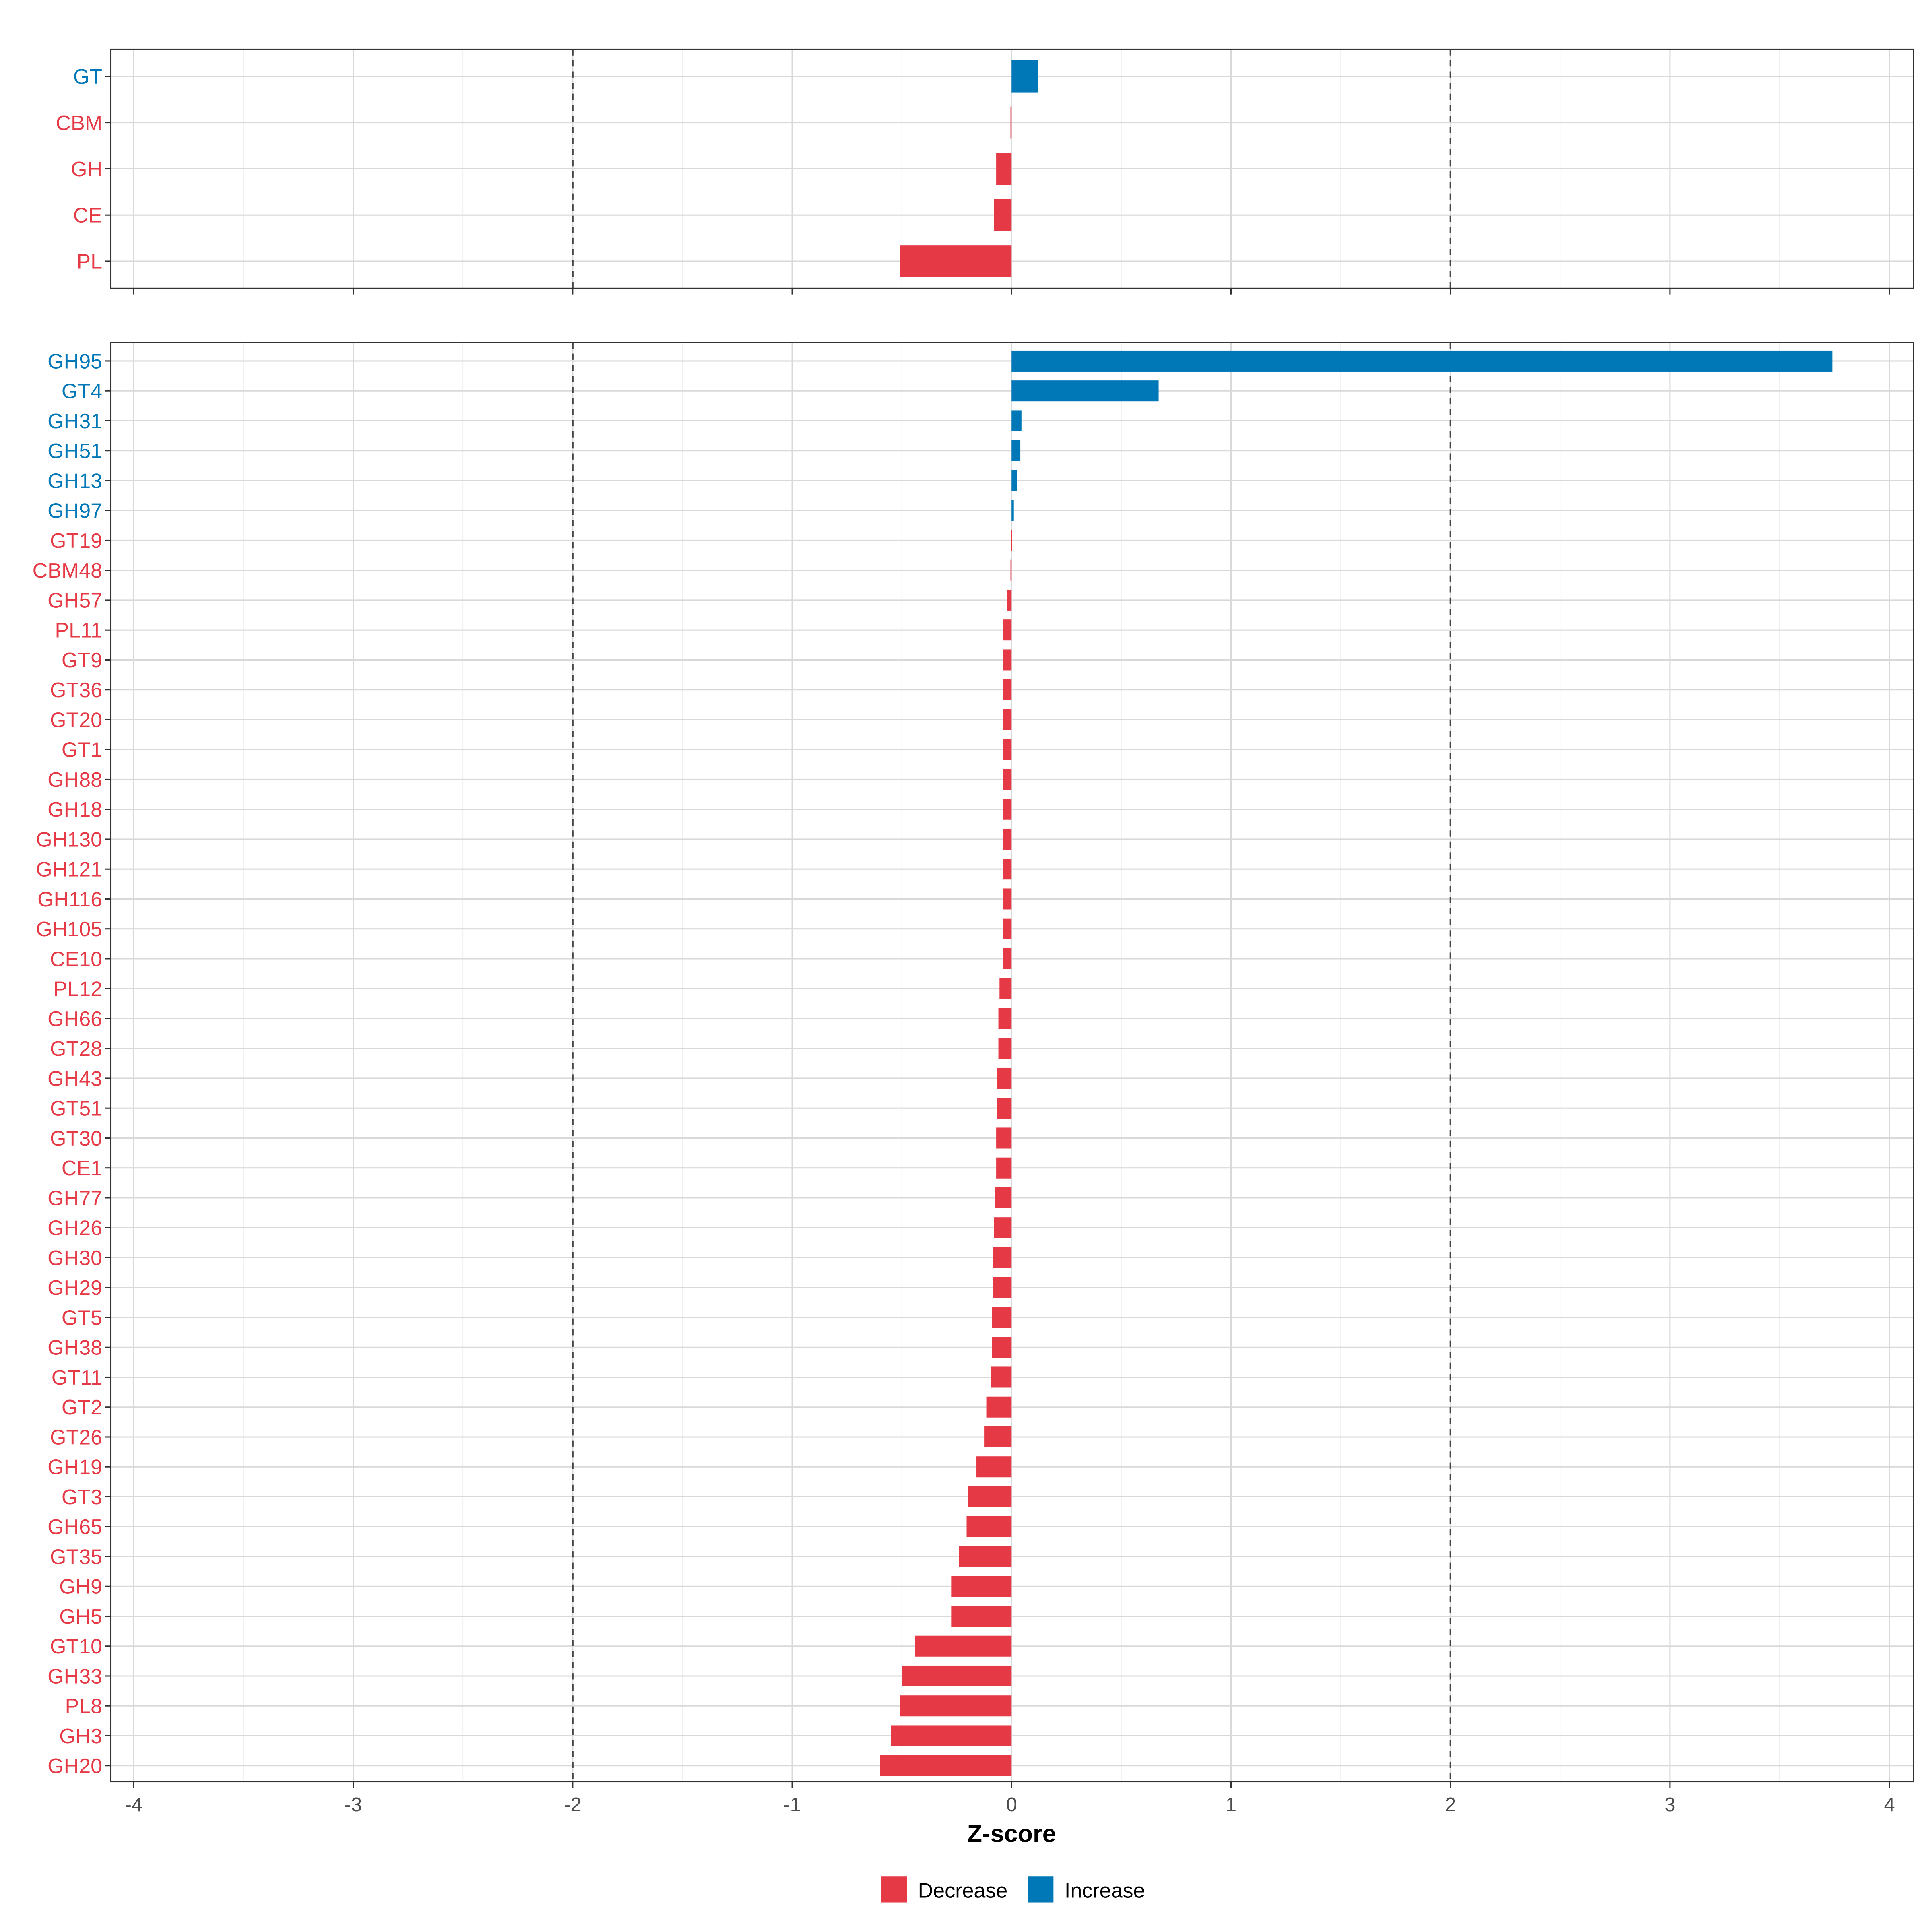 This screenshot has width=1932, height=1932. What do you see at coordinates (1007, 899) in the screenshot?
I see `bar-GH116` at bounding box center [1007, 899].